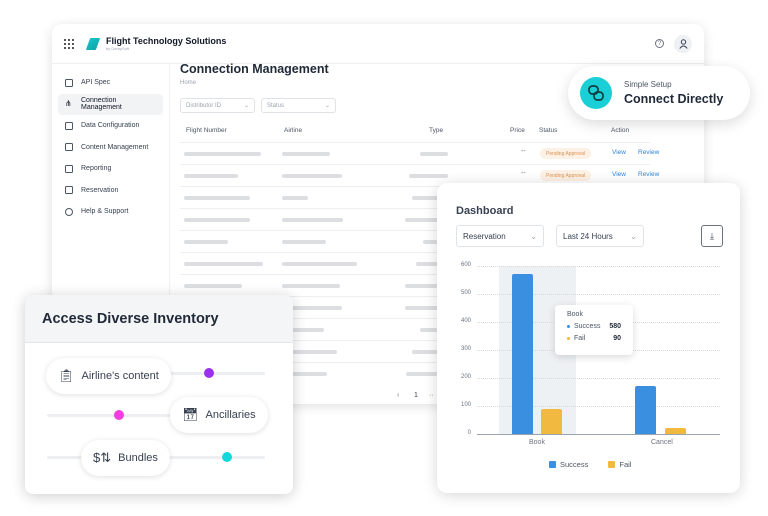 The image size is (768, 516). What do you see at coordinates (69, 168) in the screenshot?
I see `chart-icon` at bounding box center [69, 168].